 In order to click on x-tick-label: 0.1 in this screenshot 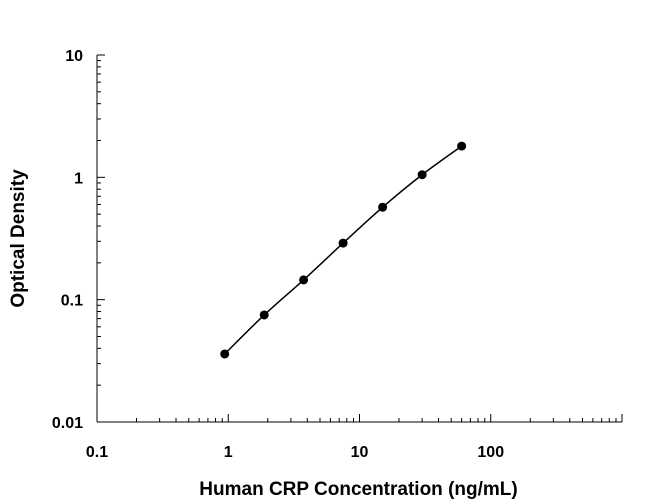, I will do `click(97, 452)`.